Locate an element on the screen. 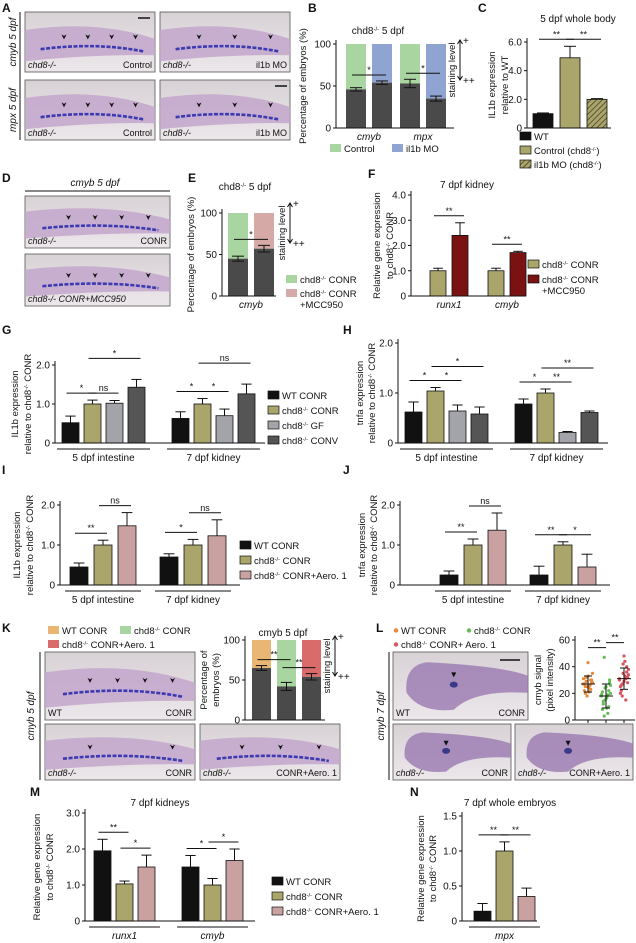  larva-head is located at coordinates (467, 686).